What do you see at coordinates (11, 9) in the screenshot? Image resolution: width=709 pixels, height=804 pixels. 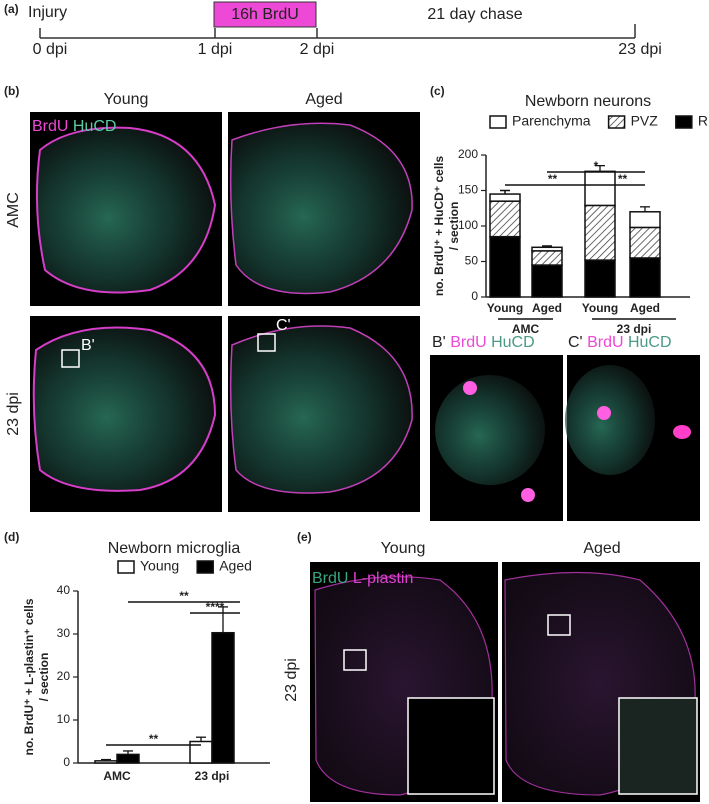 I see `panel-label: (a)` at bounding box center [11, 9].